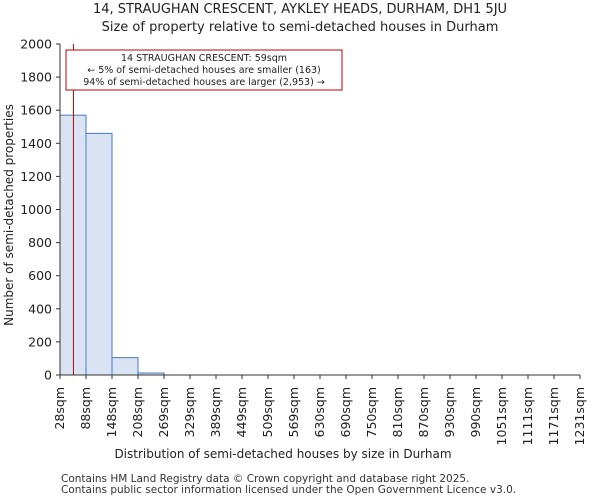 This screenshot has height=500, width=600. Describe the element at coordinates (9, 215) in the screenshot. I see `y-axis-label: Number of semi-detached properties` at that location.